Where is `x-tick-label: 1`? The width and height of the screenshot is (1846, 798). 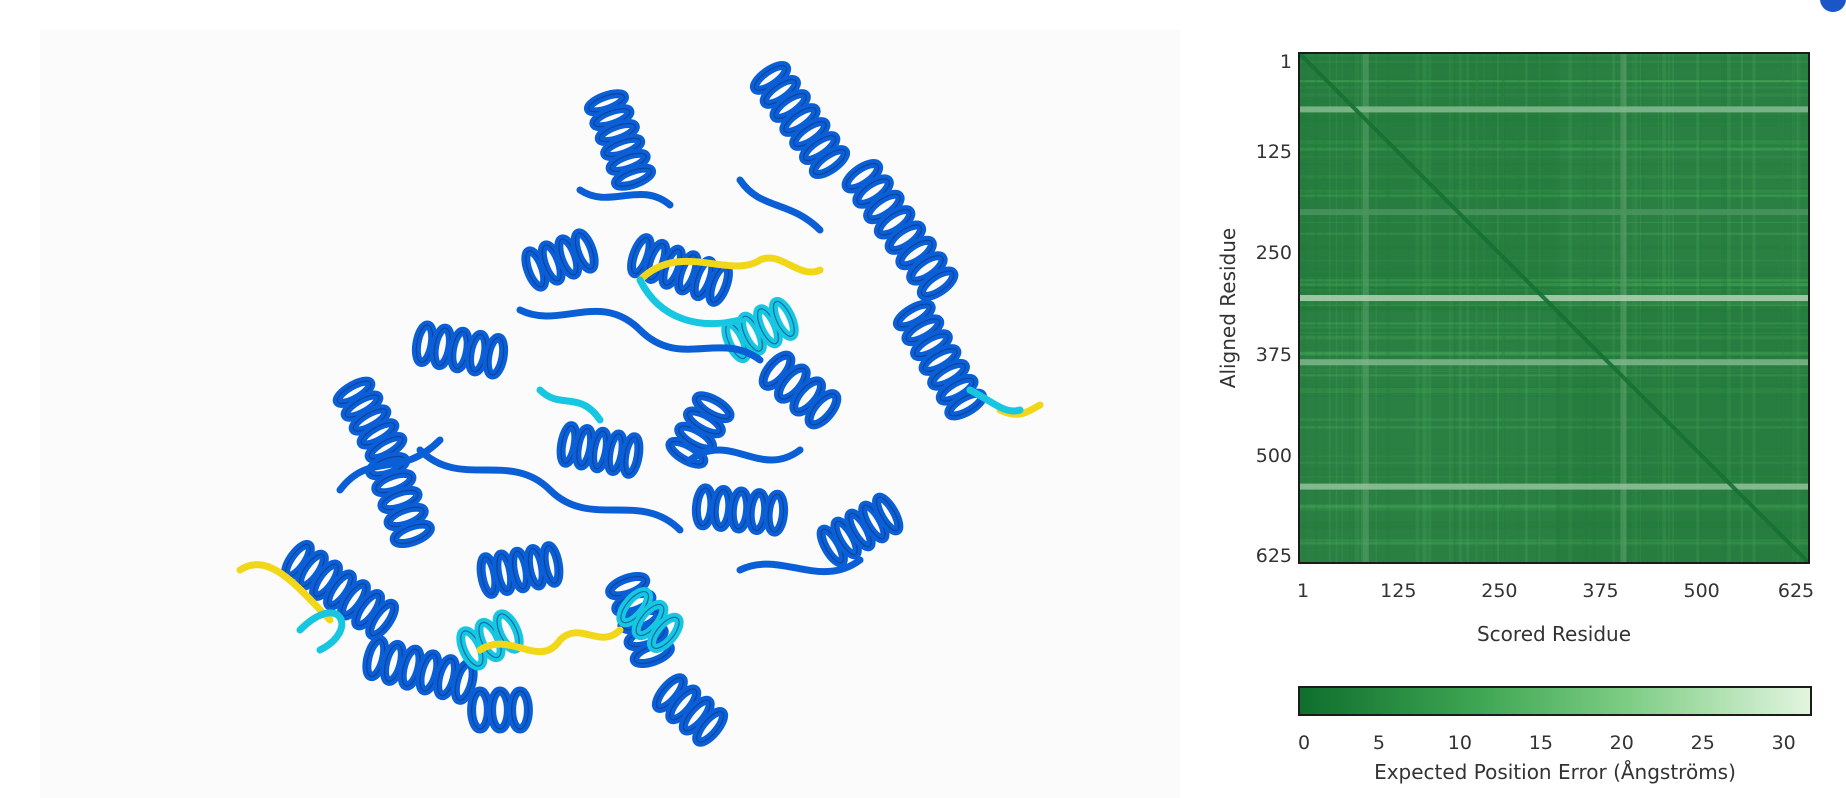 x-tick-label: 1 is located at coordinates (1303, 591).